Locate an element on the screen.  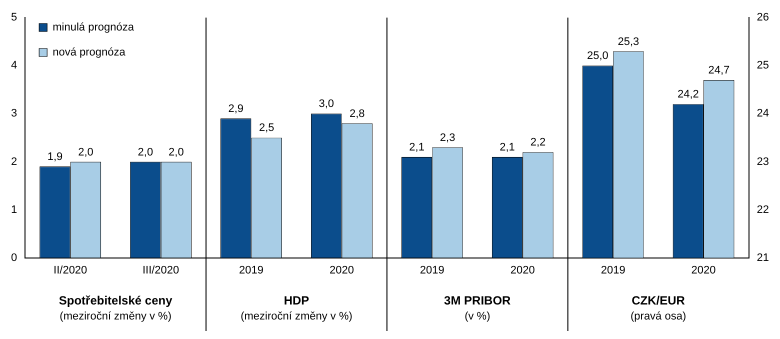
y2-tick-label: 24 is located at coordinates (763, 114).